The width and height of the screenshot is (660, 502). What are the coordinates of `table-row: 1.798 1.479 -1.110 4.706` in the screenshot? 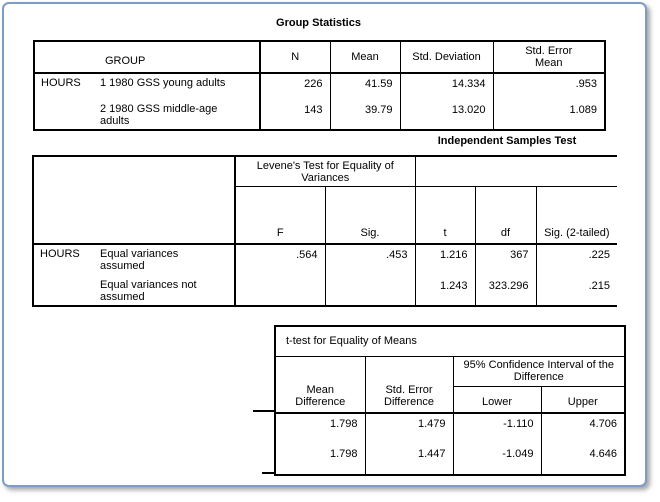 It's located at (450, 428).